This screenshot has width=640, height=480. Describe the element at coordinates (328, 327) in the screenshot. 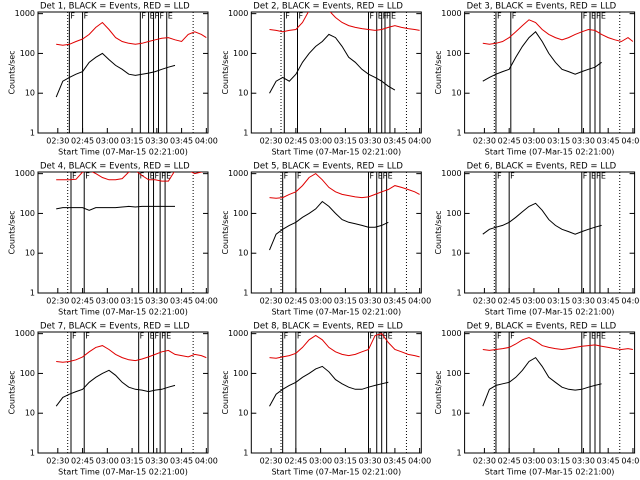

I see `chart-title: Det 8, BLACK = Events, RED = LLD` at that location.